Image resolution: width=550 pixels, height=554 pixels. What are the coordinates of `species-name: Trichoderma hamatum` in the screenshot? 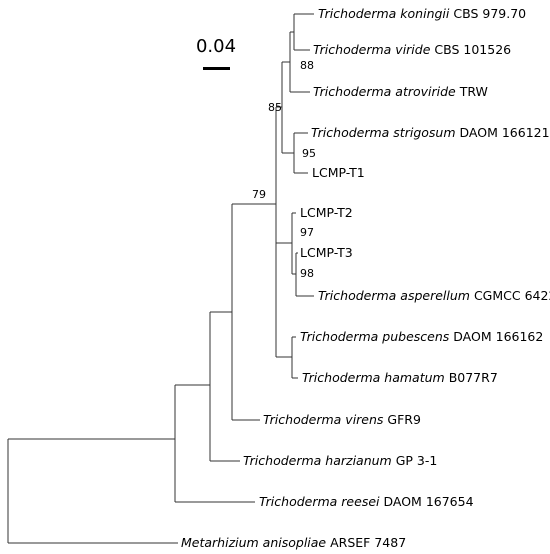 It's located at (373, 377).